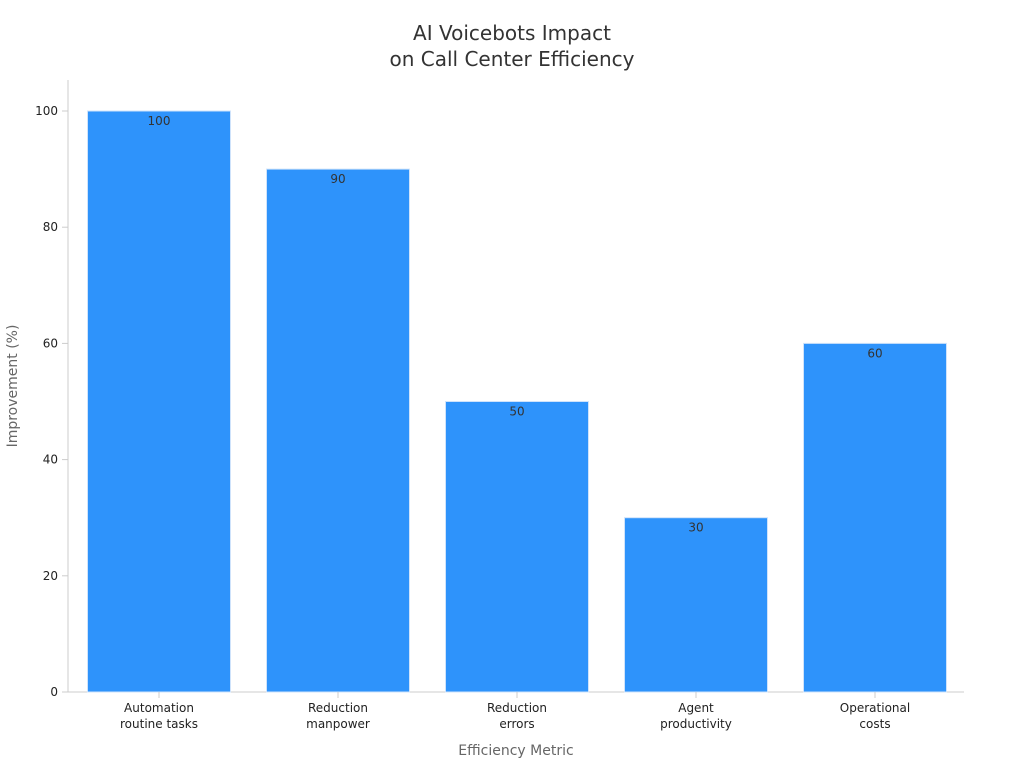 Image resolution: width=1024 pixels, height=772 pixels. I want to click on chart-title-line-2: on Call Center Efficiency, so click(512, 59).